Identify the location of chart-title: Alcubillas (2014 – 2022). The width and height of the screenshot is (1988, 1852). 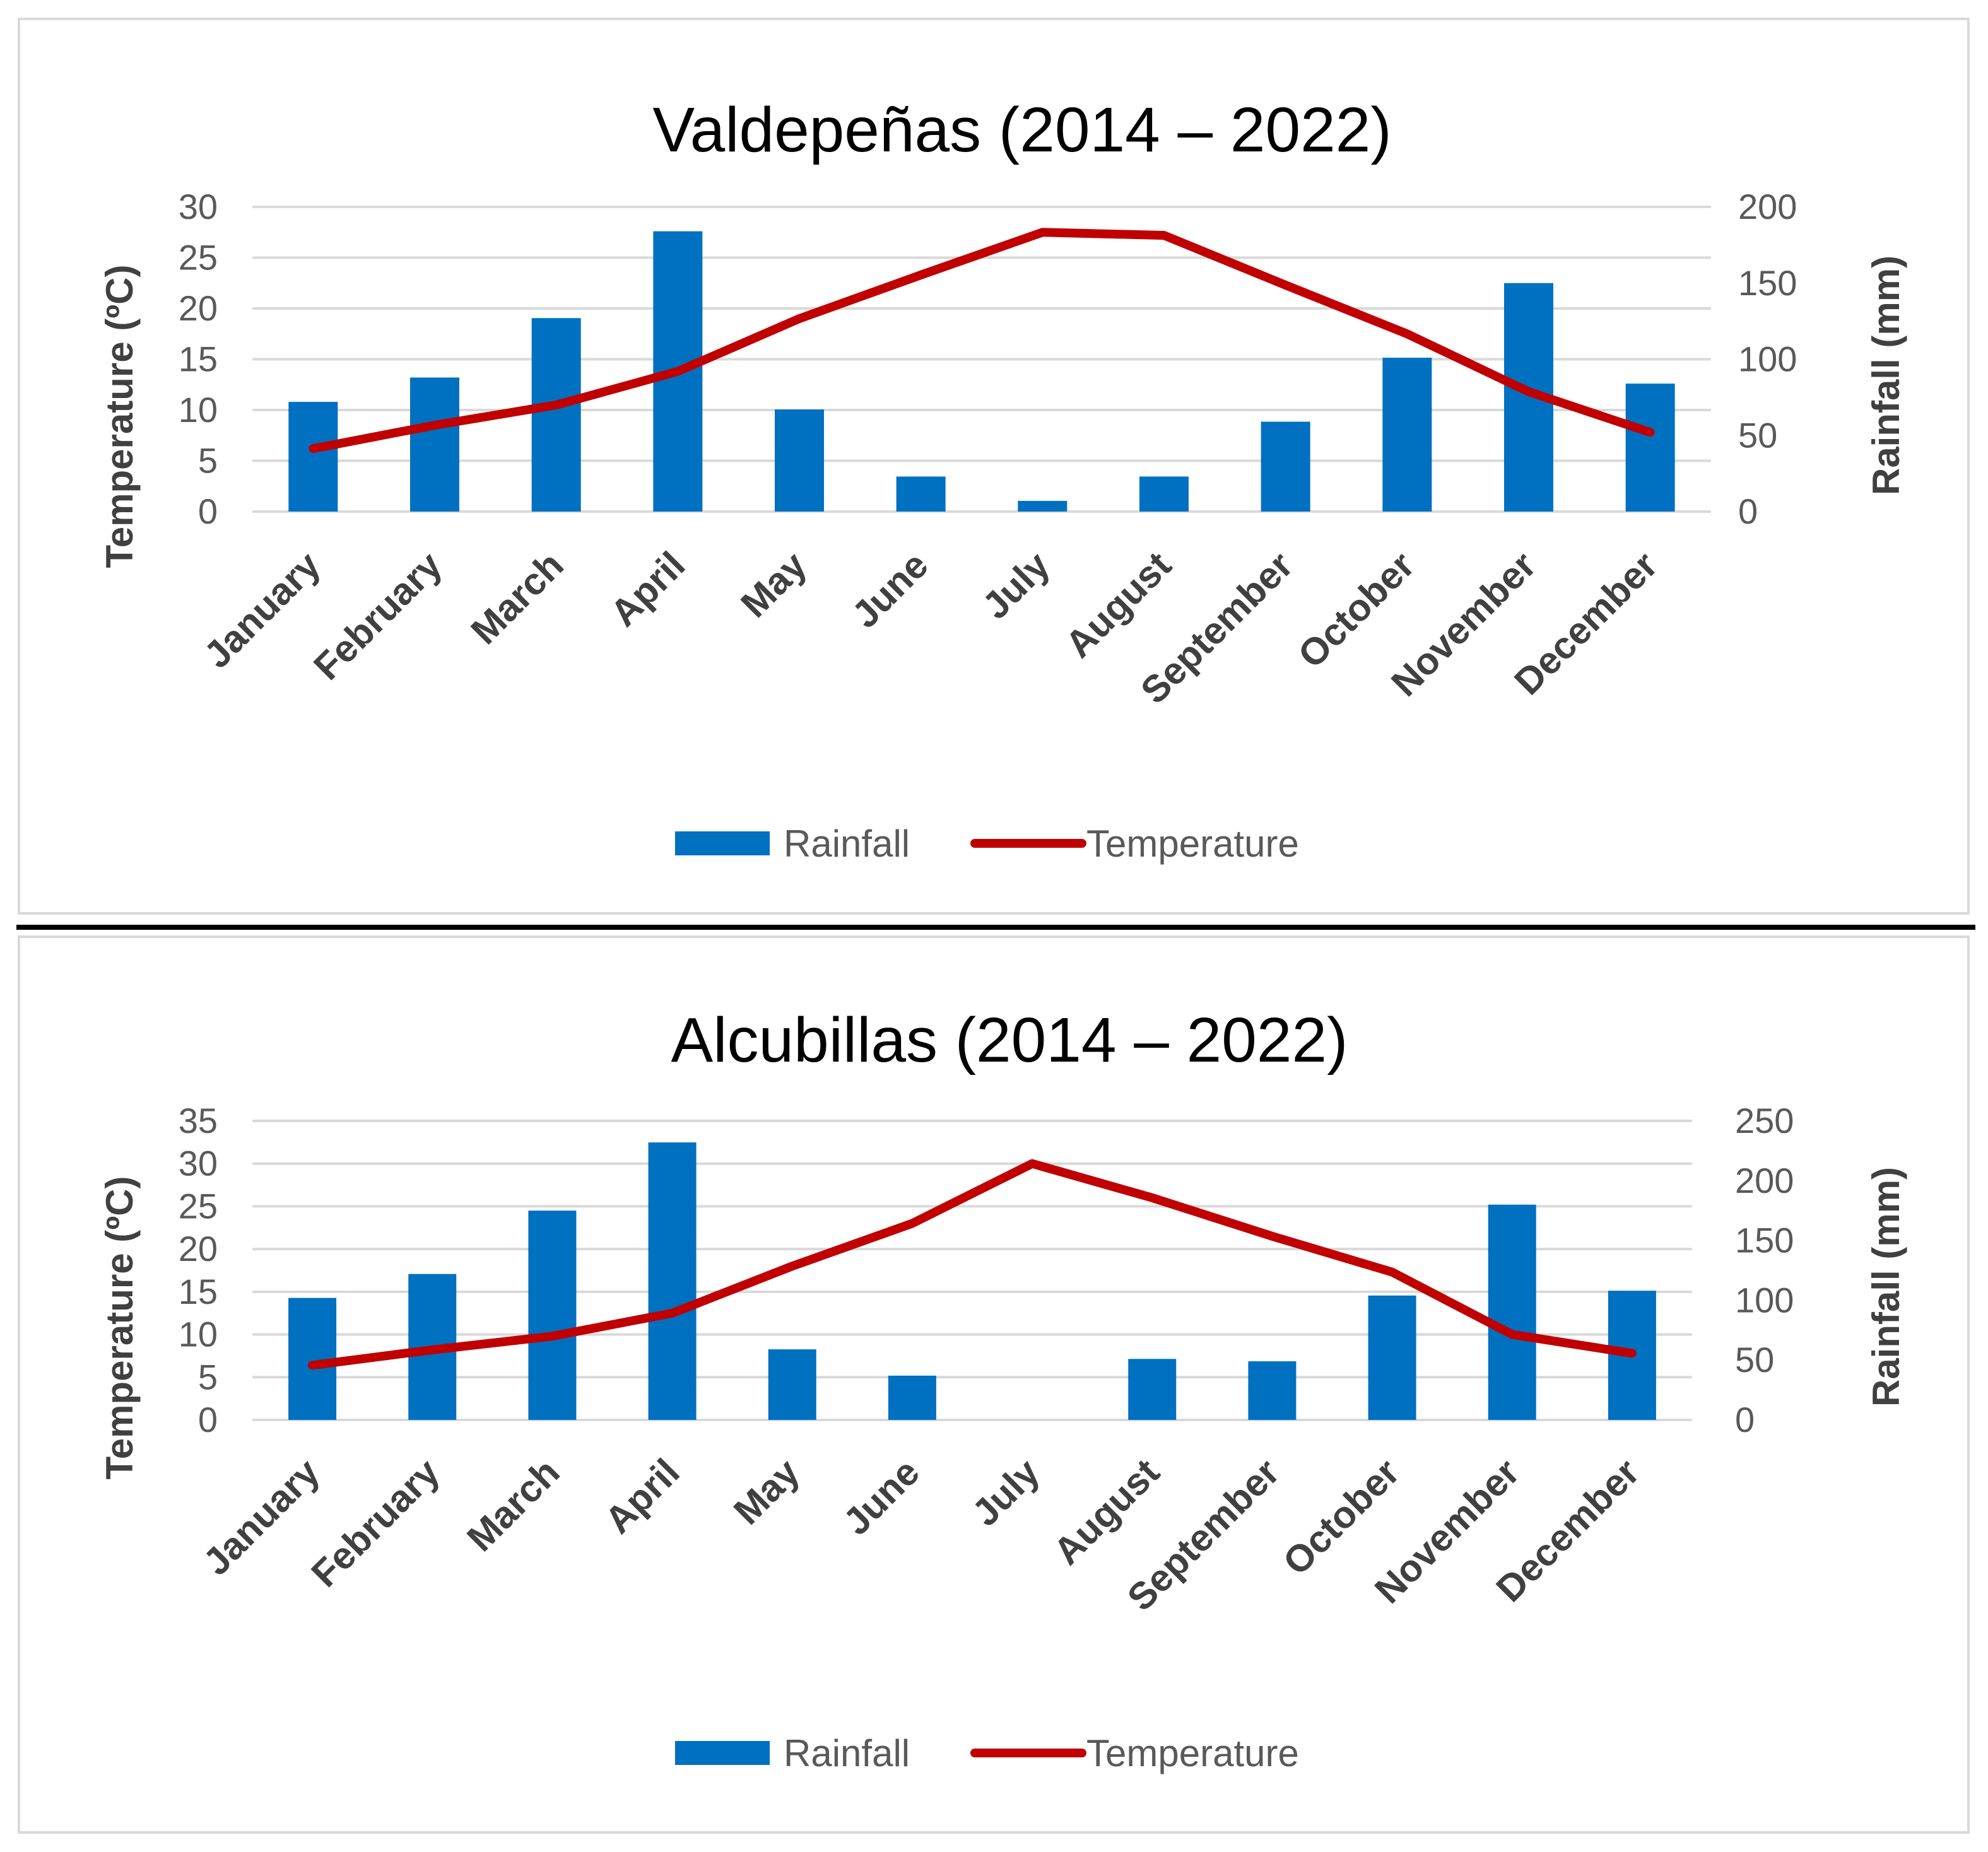
(1009, 1040).